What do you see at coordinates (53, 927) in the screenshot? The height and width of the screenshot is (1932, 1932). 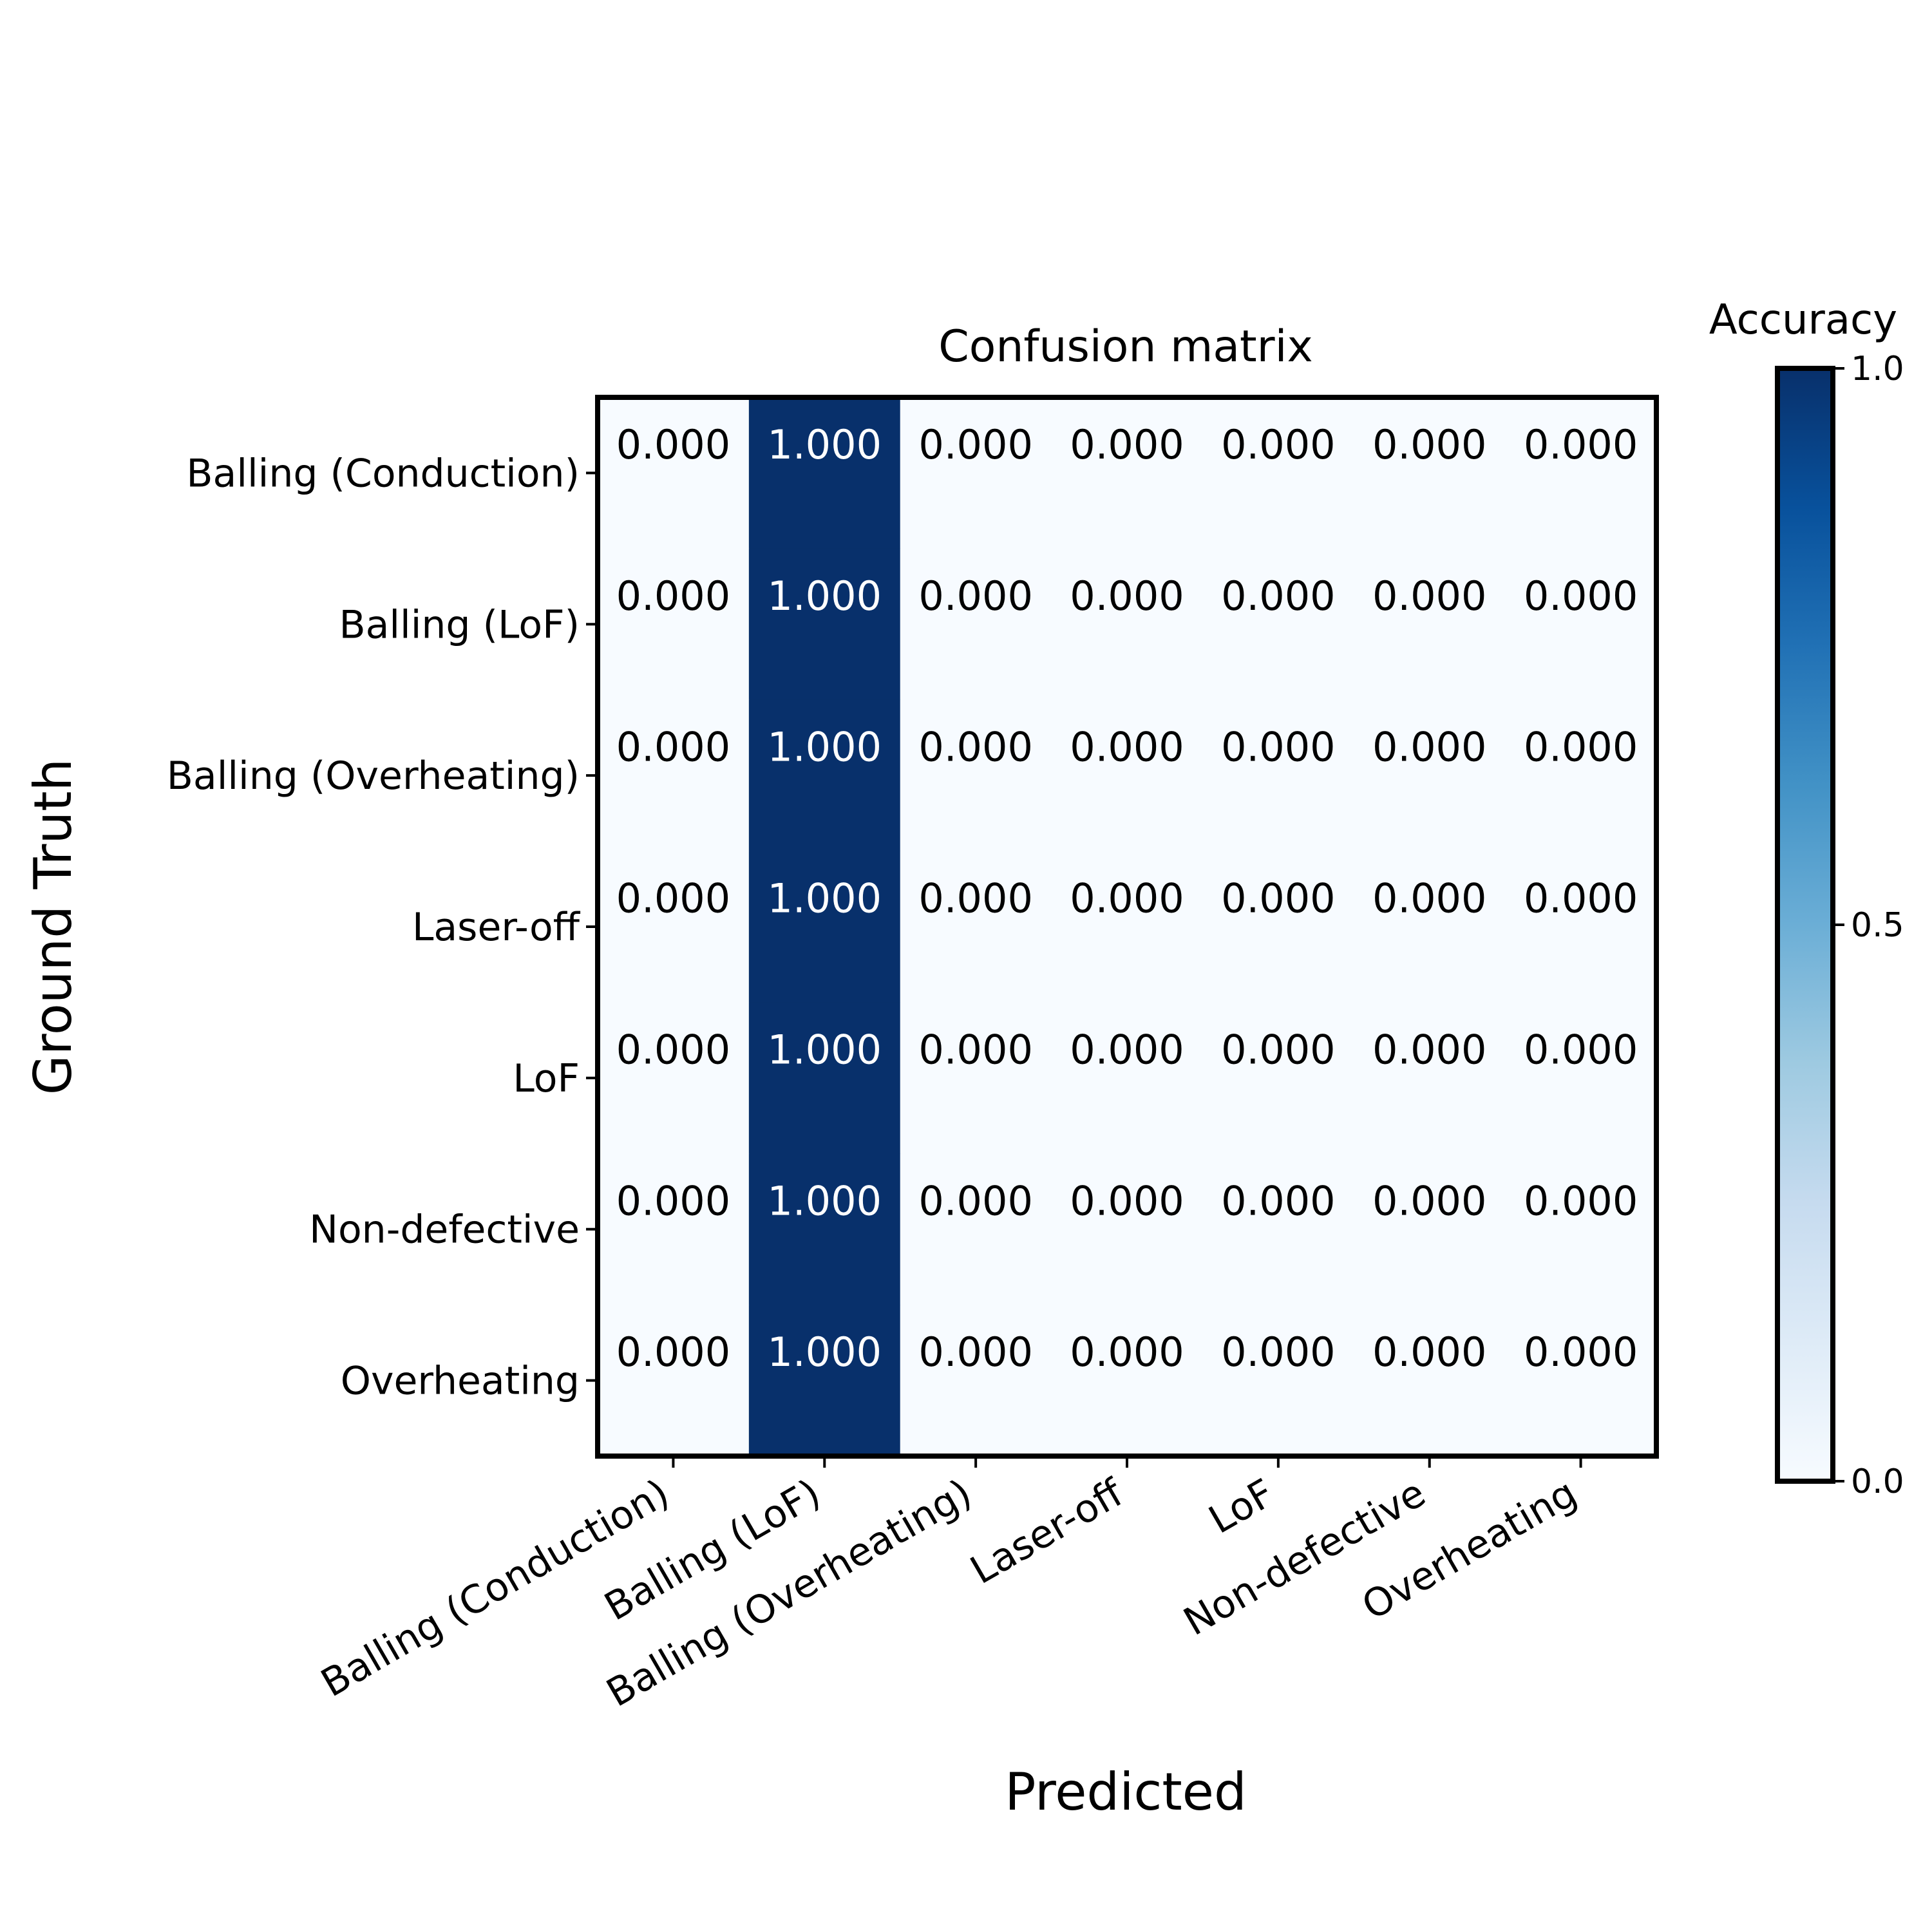 I see `y-axis-label: Ground Truth` at bounding box center [53, 927].